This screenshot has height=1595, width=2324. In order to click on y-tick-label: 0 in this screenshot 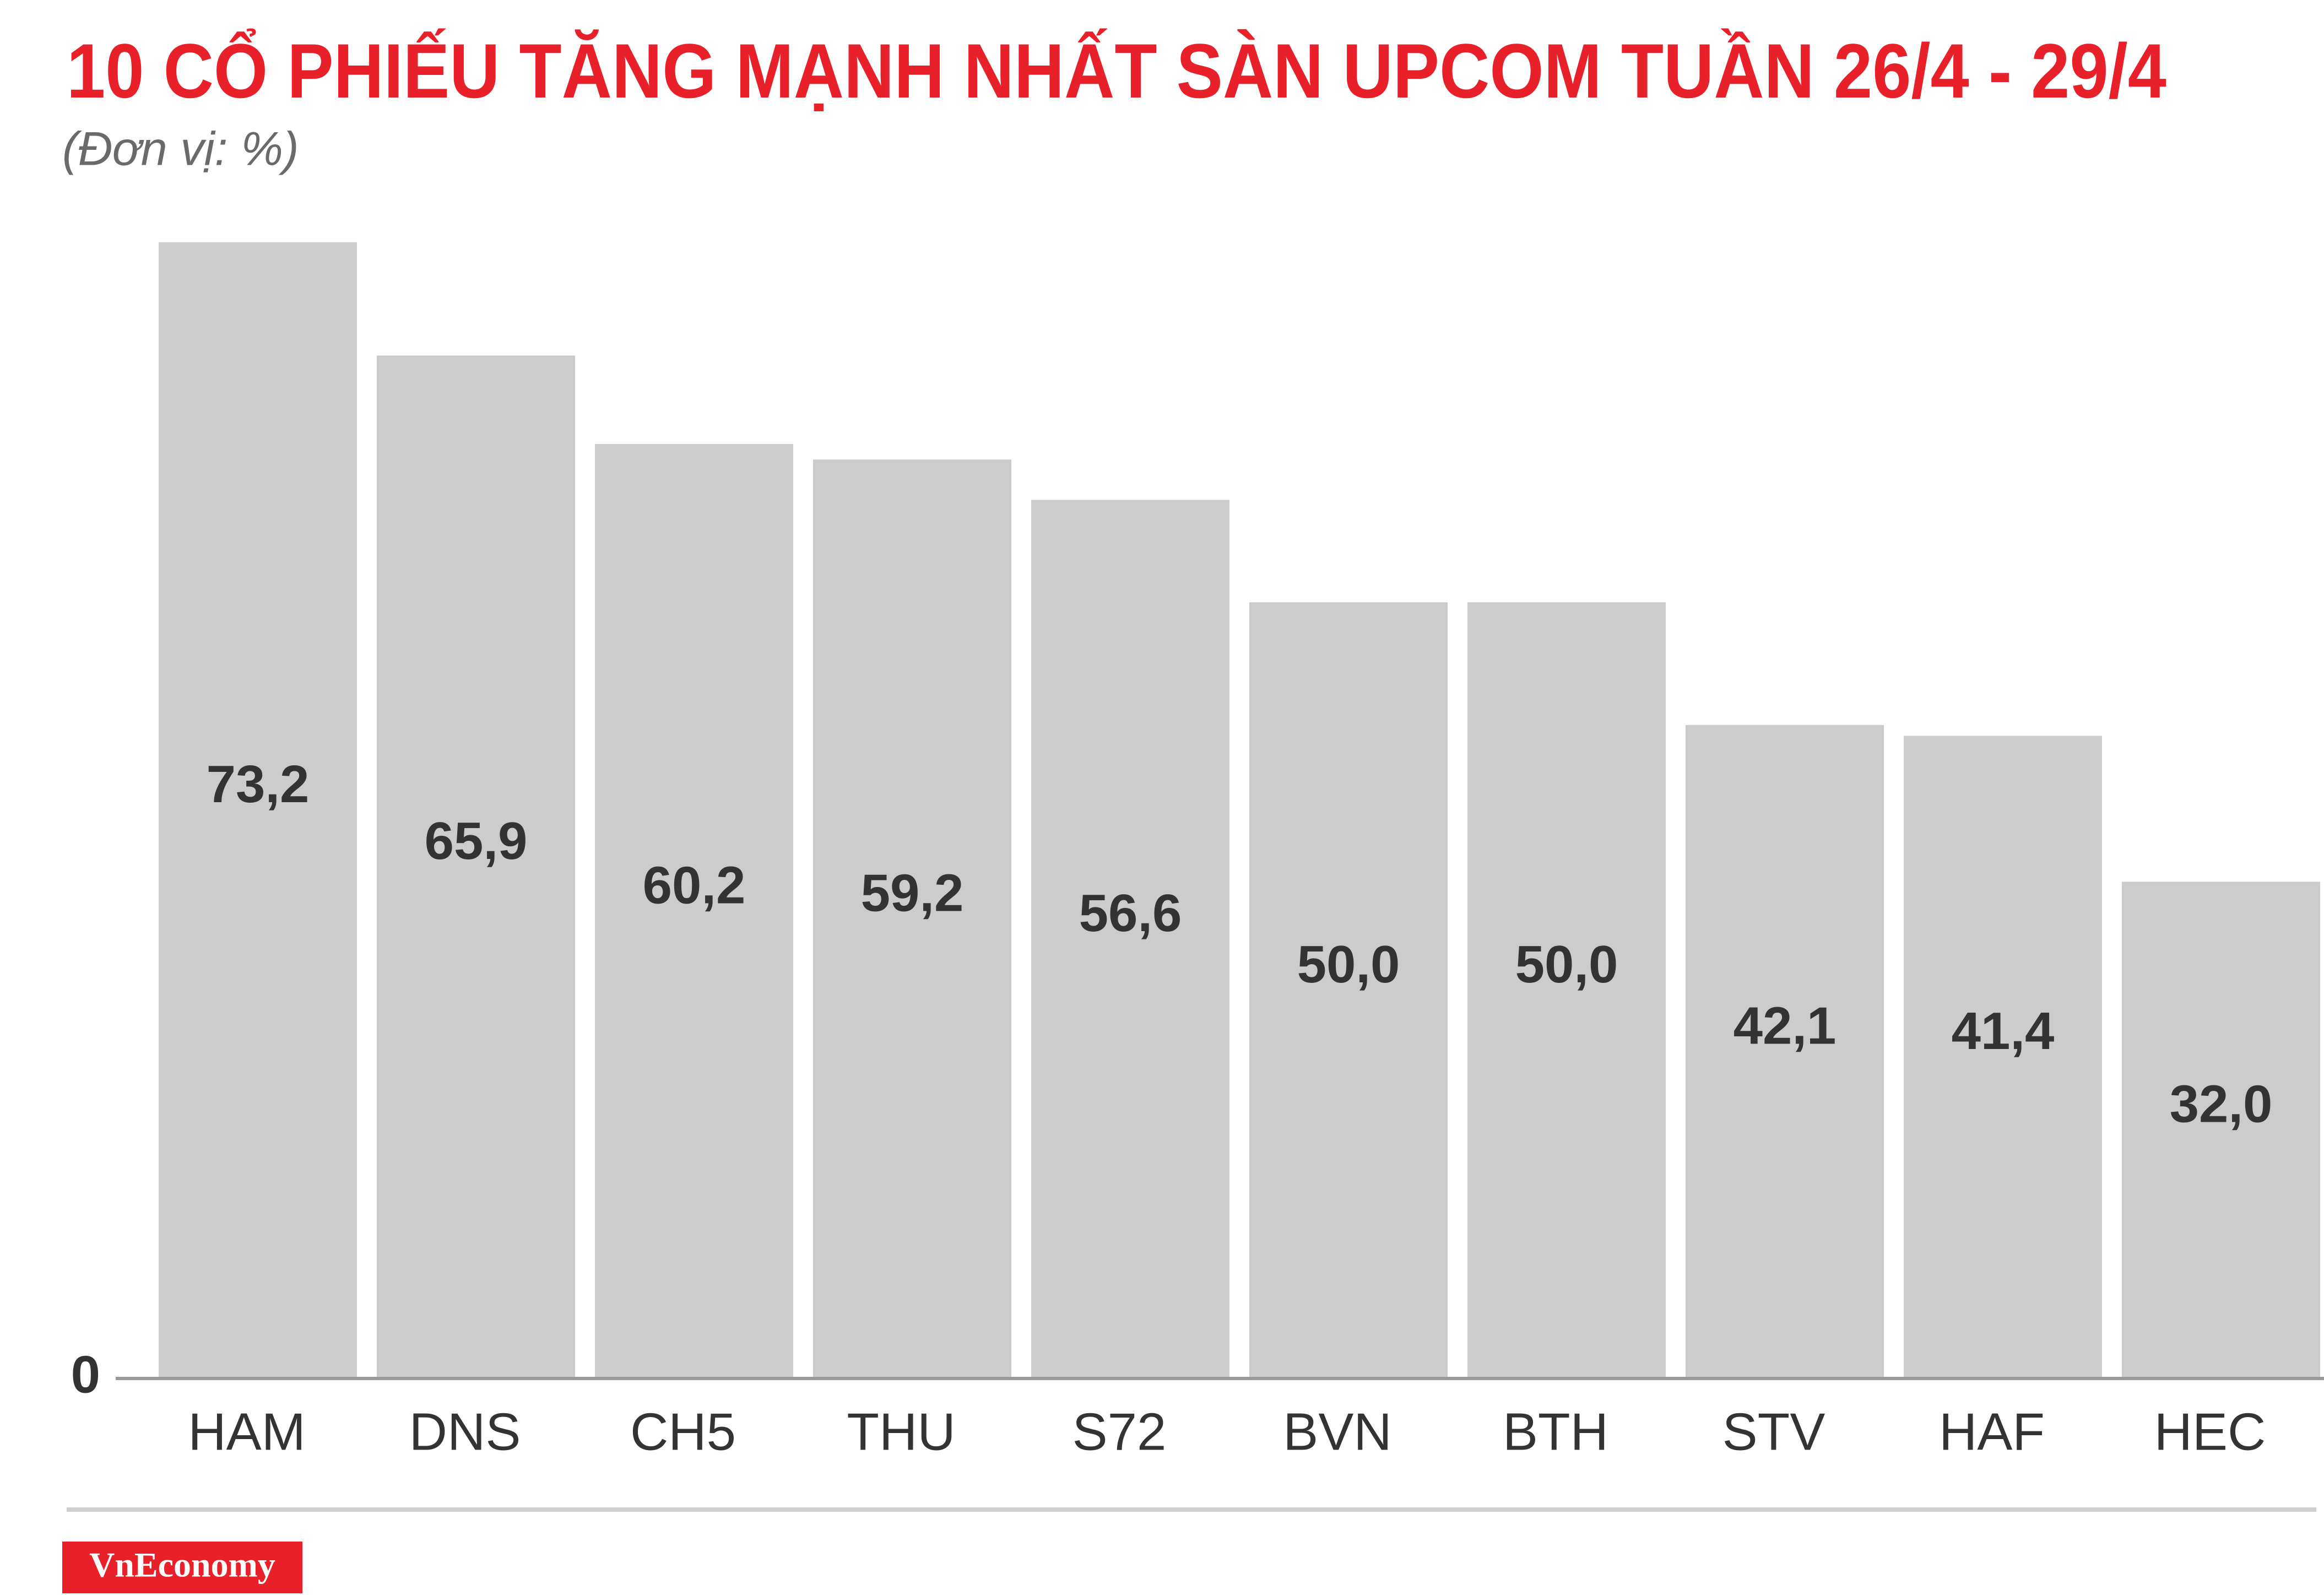, I will do `click(85, 1375)`.